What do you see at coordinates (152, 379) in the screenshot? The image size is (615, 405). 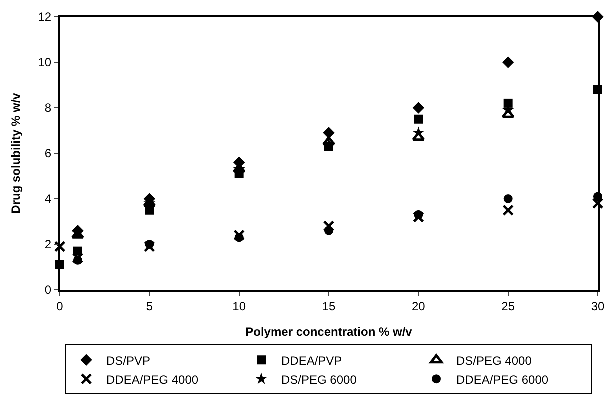 I see `legend-label: DDEA/PEG 4000` at bounding box center [152, 379].